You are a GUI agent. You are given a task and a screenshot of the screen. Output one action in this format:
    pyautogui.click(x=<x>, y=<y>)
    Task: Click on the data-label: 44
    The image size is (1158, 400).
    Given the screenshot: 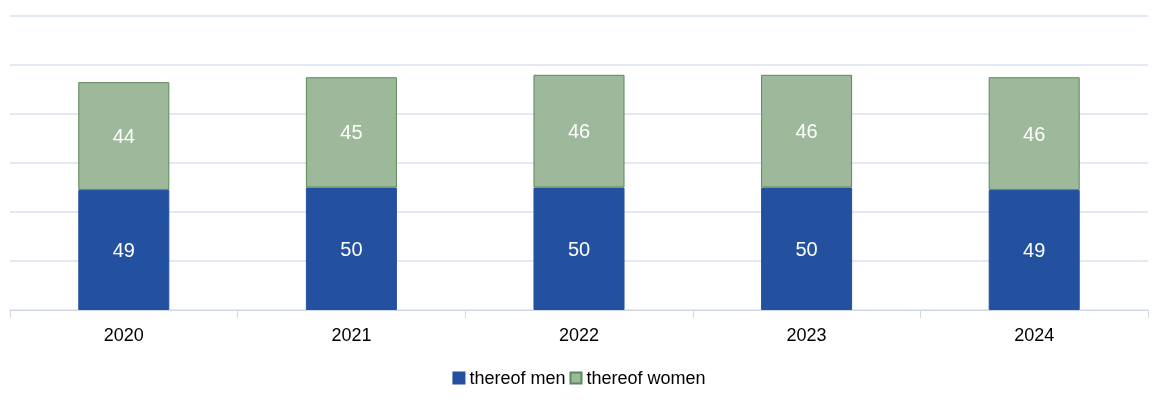 What is the action you would take?
    pyautogui.click(x=123, y=136)
    